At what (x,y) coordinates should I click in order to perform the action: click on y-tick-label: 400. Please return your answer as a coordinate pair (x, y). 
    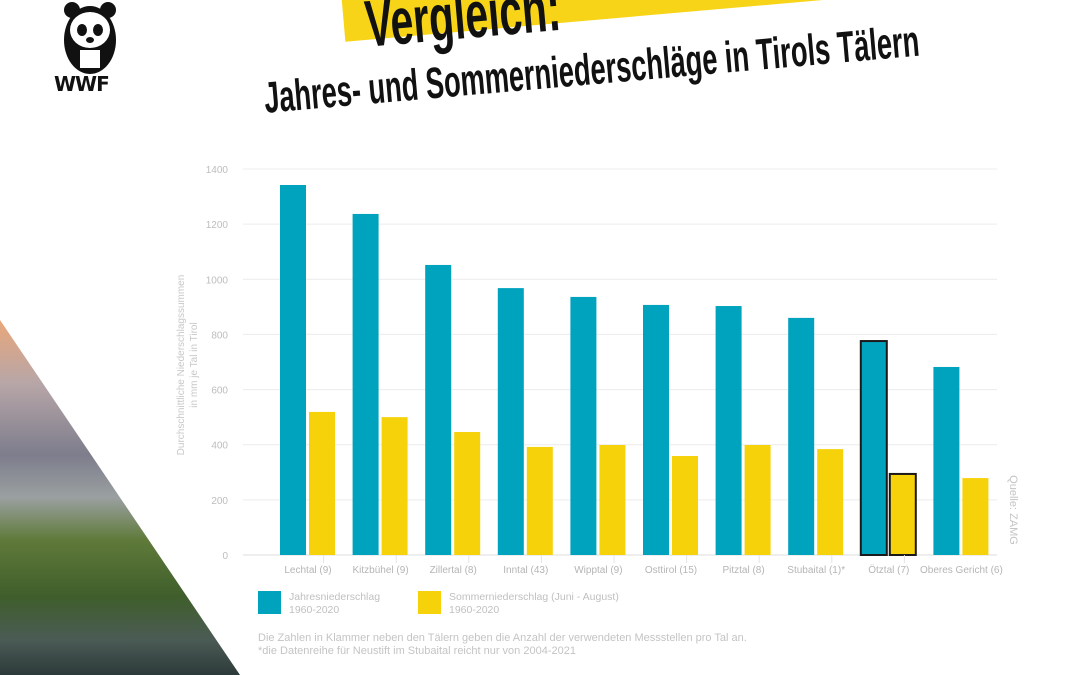
    Looking at the image, I should click on (219, 446).